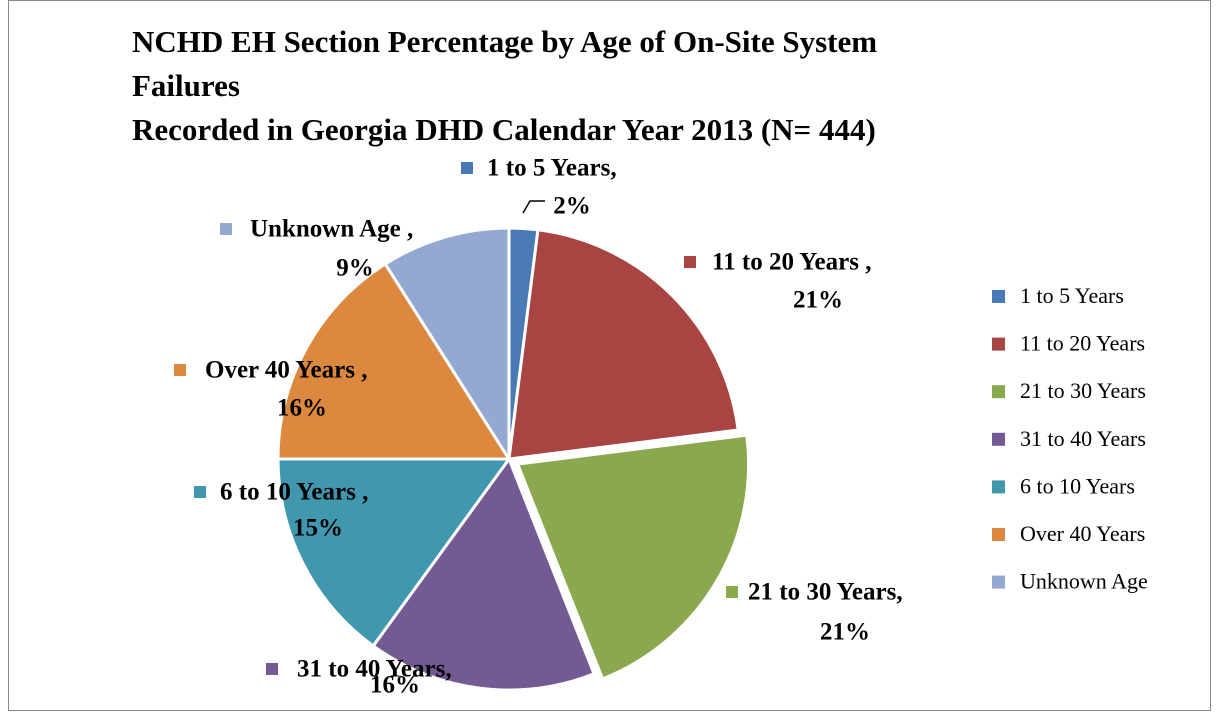 The height and width of the screenshot is (712, 1219). Describe the element at coordinates (1083, 438) in the screenshot. I see `legend-label: 31 to 40 Years` at that location.